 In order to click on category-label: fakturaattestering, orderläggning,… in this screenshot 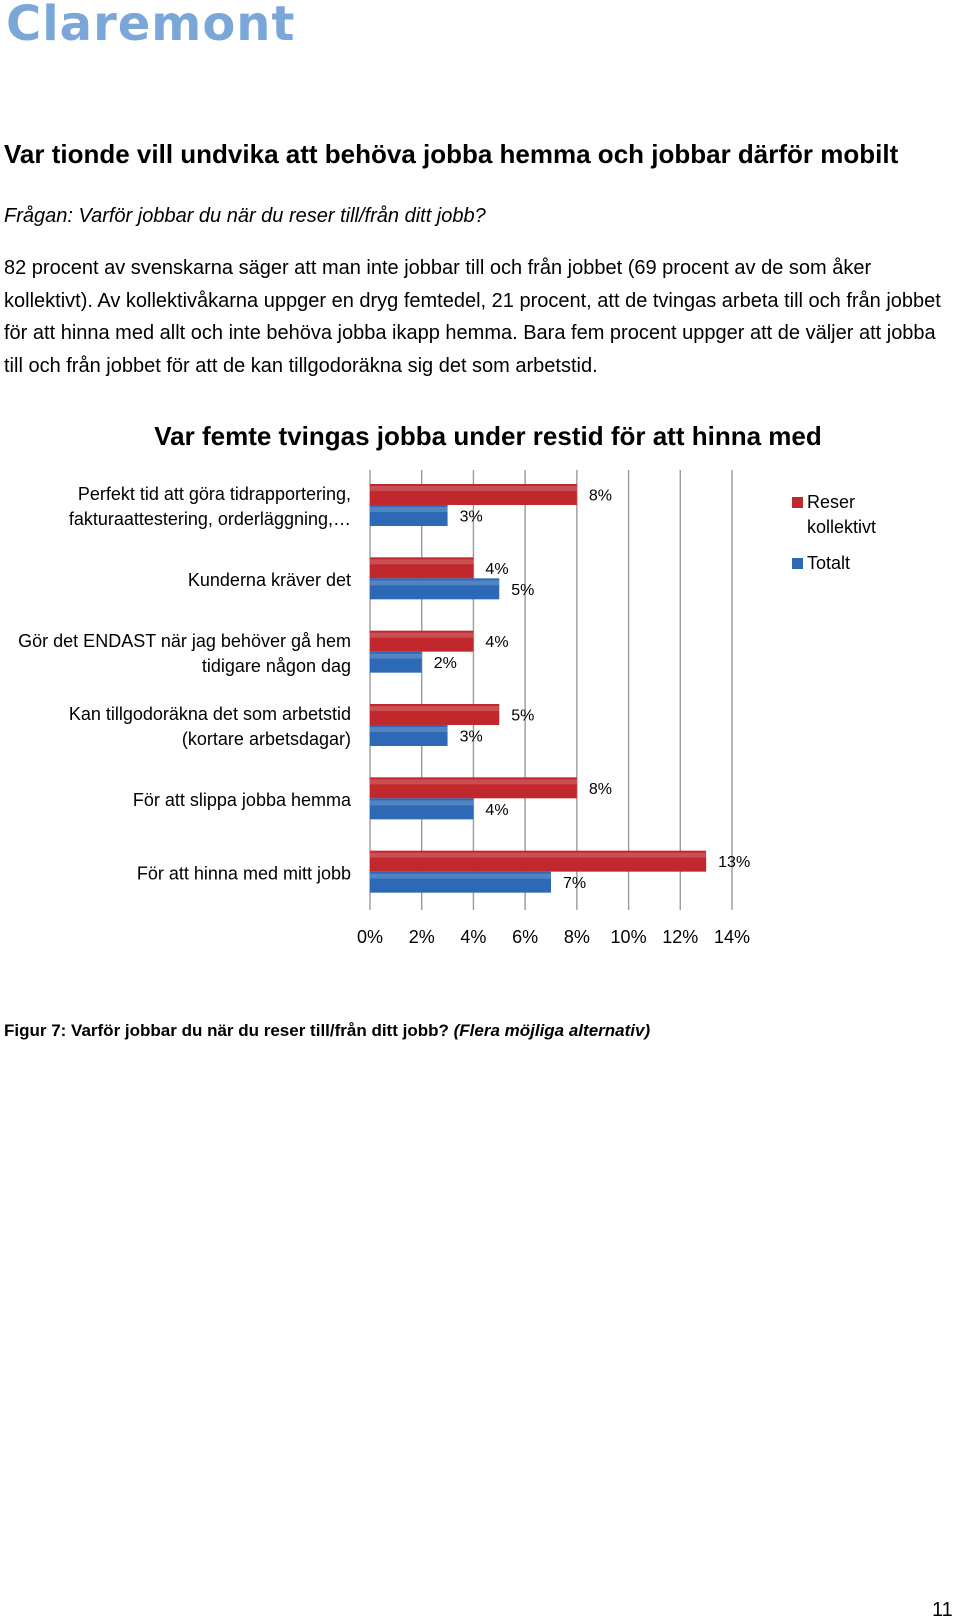, I will do `click(210, 519)`.